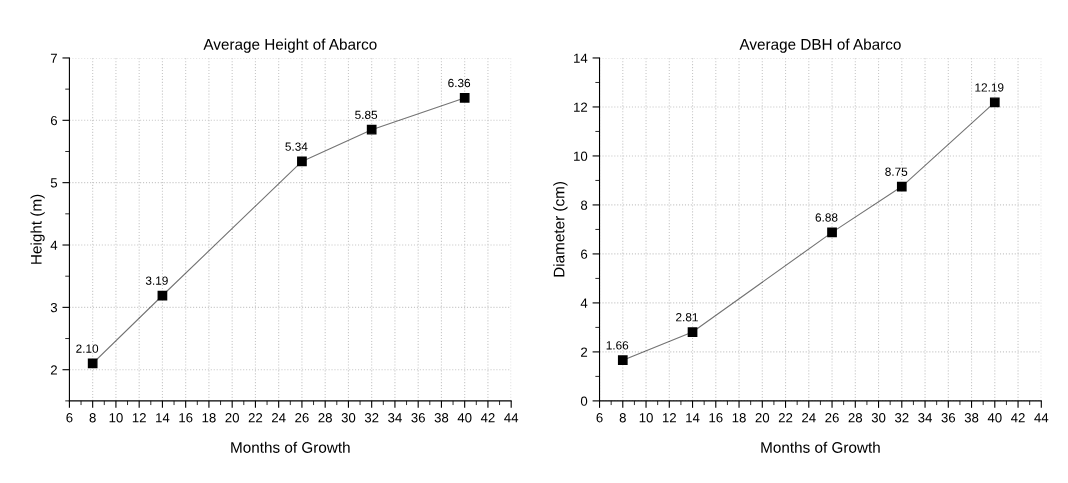  What do you see at coordinates (366, 114) in the screenshot?
I see `data-label: 5.85` at bounding box center [366, 114].